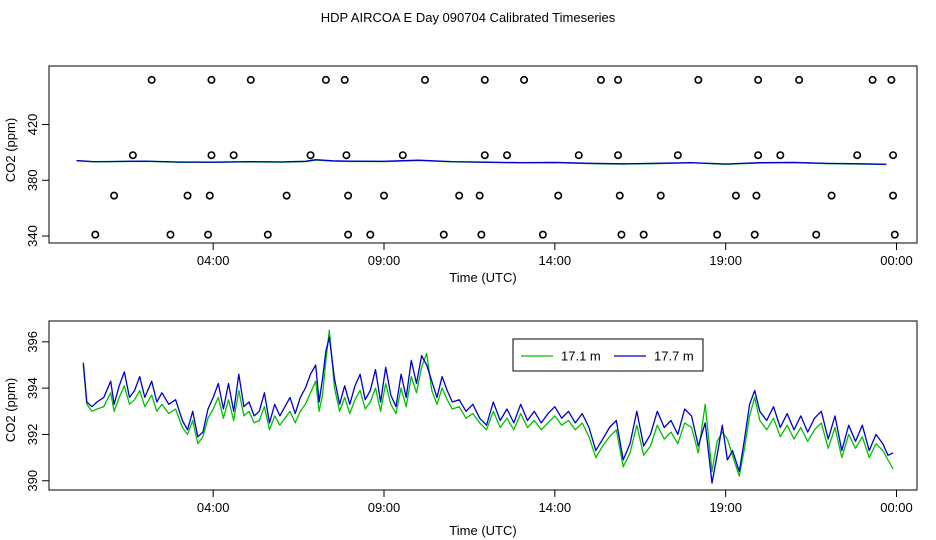 This screenshot has height=540, width=936. Describe the element at coordinates (725, 260) in the screenshot. I see `top-x-tick-label: 19:00` at that location.